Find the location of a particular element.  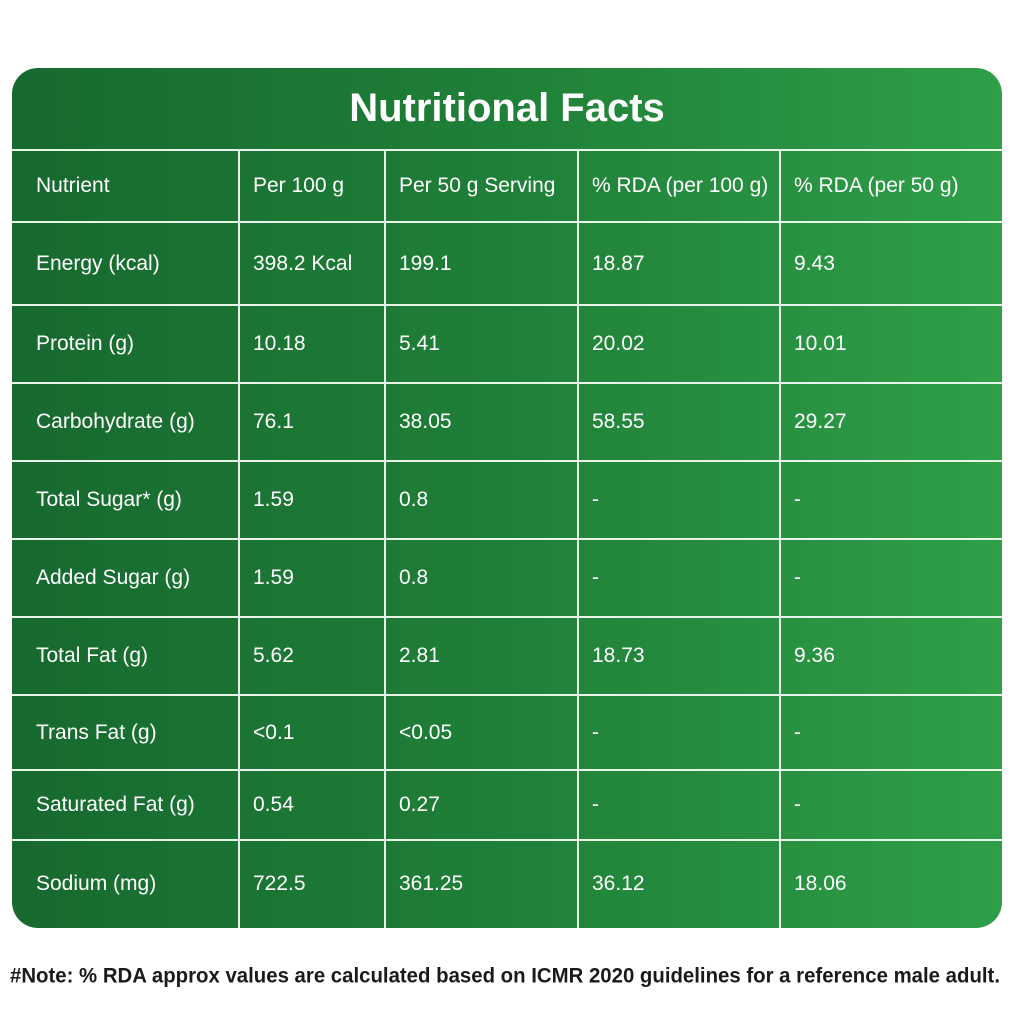

table-cell: 18.87 is located at coordinates (618, 263).